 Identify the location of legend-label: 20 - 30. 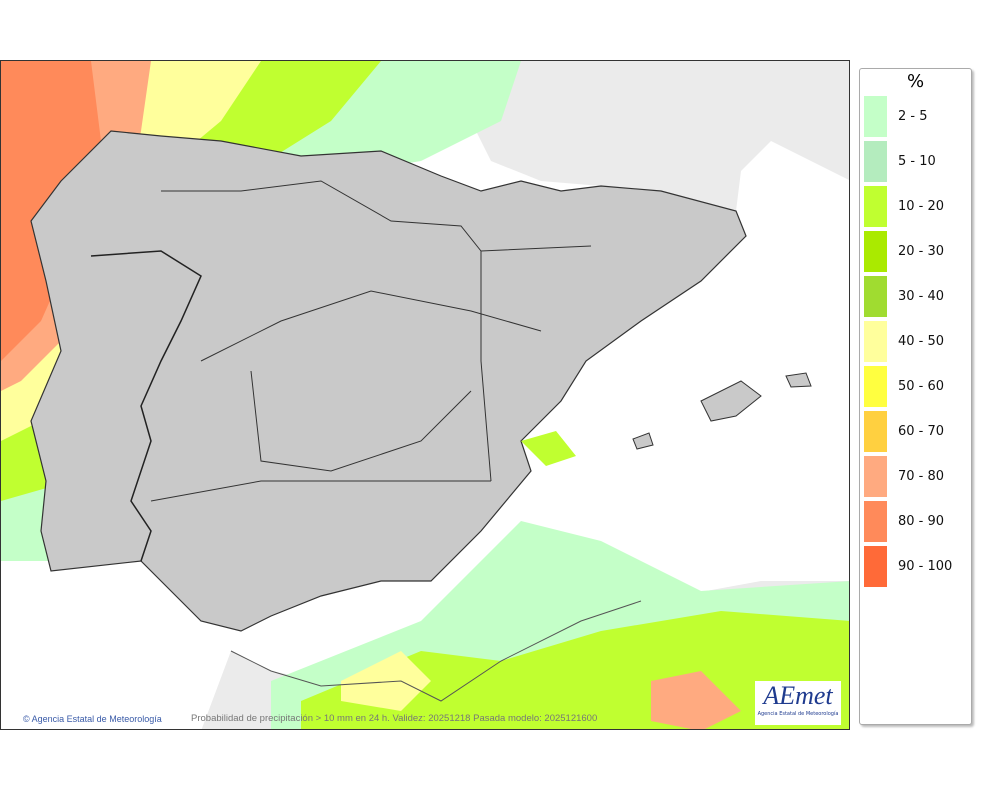
(921, 251).